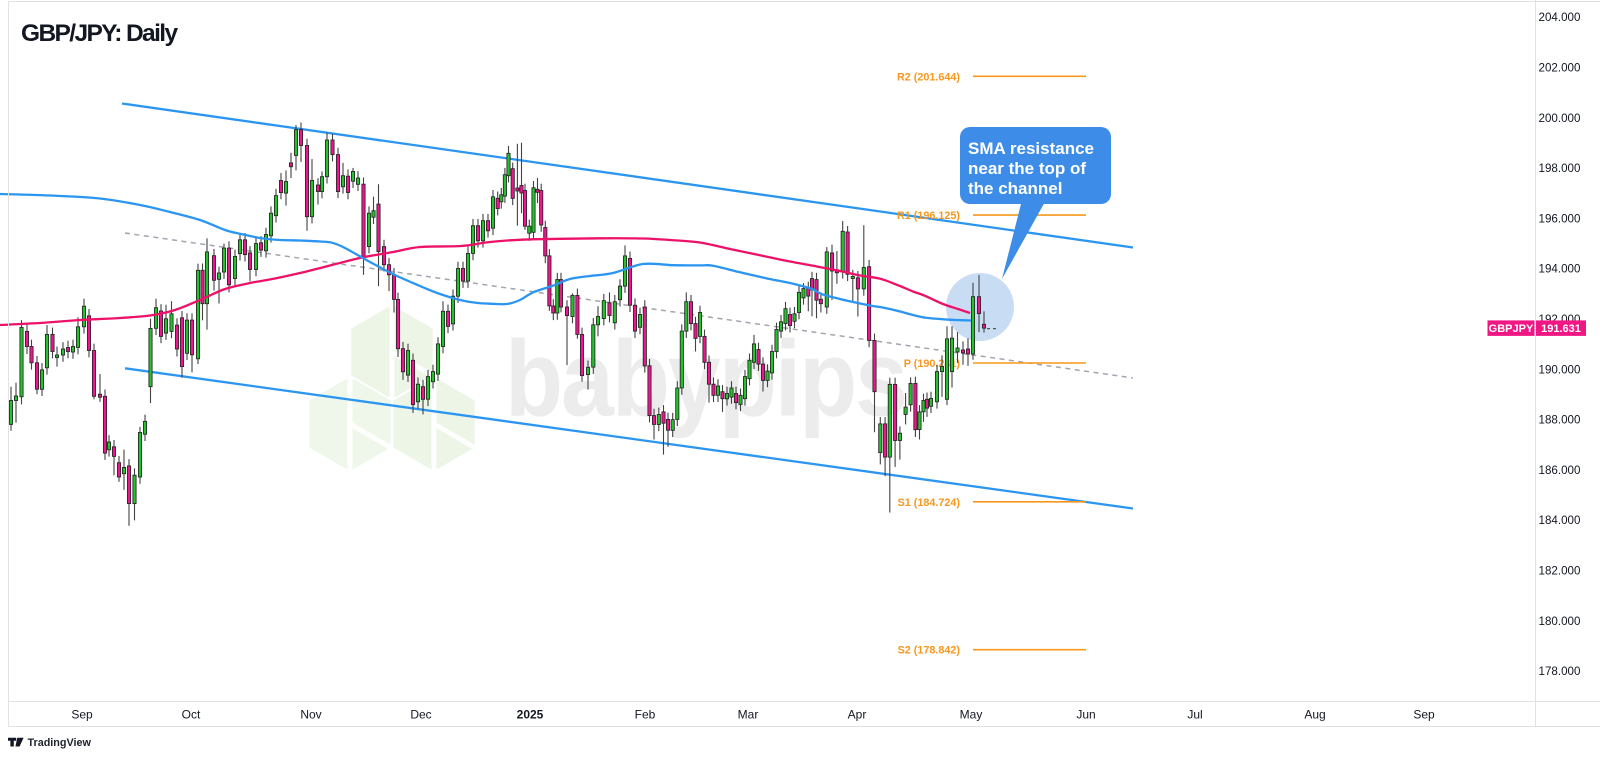  I want to click on svg-text: 180.000, so click(1560, 621).